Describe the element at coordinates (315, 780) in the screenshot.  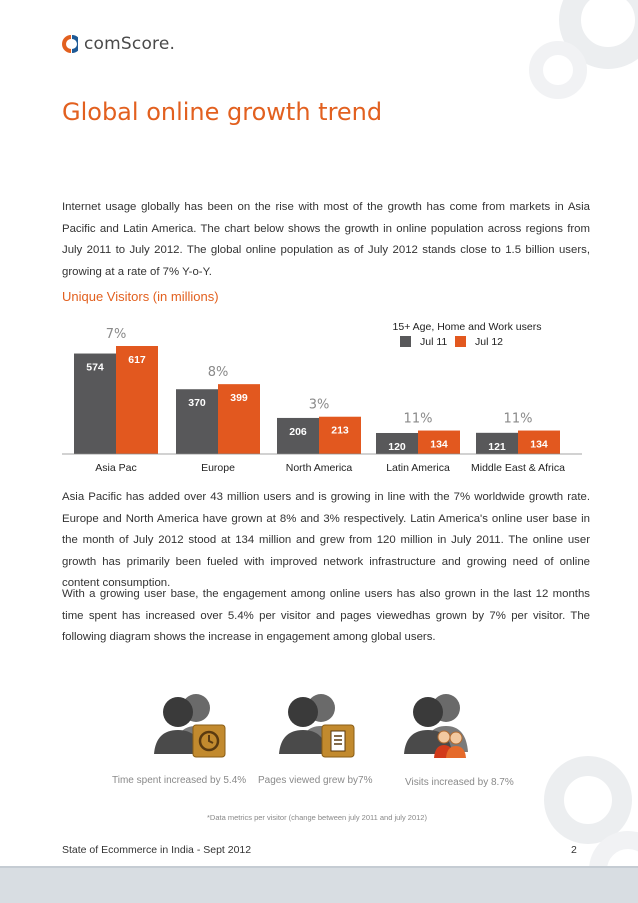
I see `pages-viewed-caption: Pages viewed grew by7%` at that location.